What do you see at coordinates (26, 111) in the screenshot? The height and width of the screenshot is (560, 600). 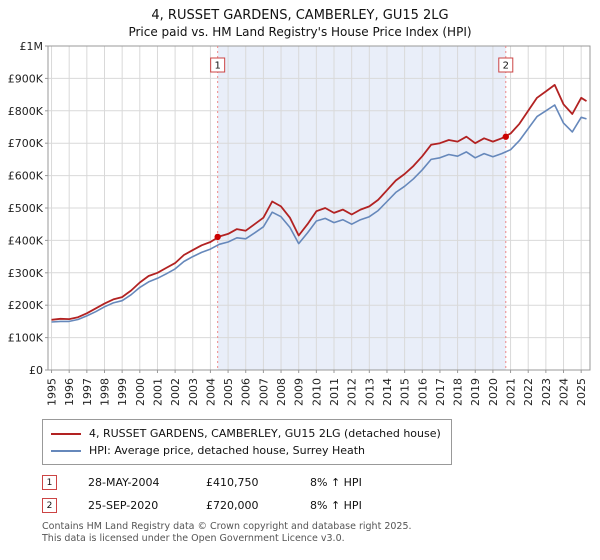 I see `svg-text: £800K` at bounding box center [26, 111].